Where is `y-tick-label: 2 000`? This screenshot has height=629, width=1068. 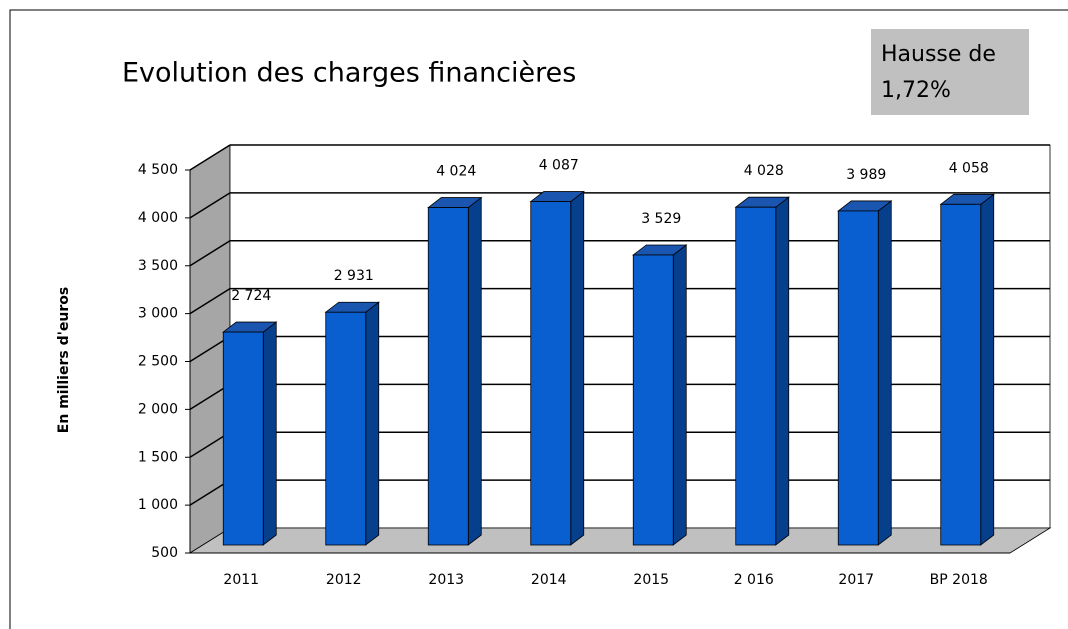
y-tick-label: 2 000 is located at coordinates (158, 409).